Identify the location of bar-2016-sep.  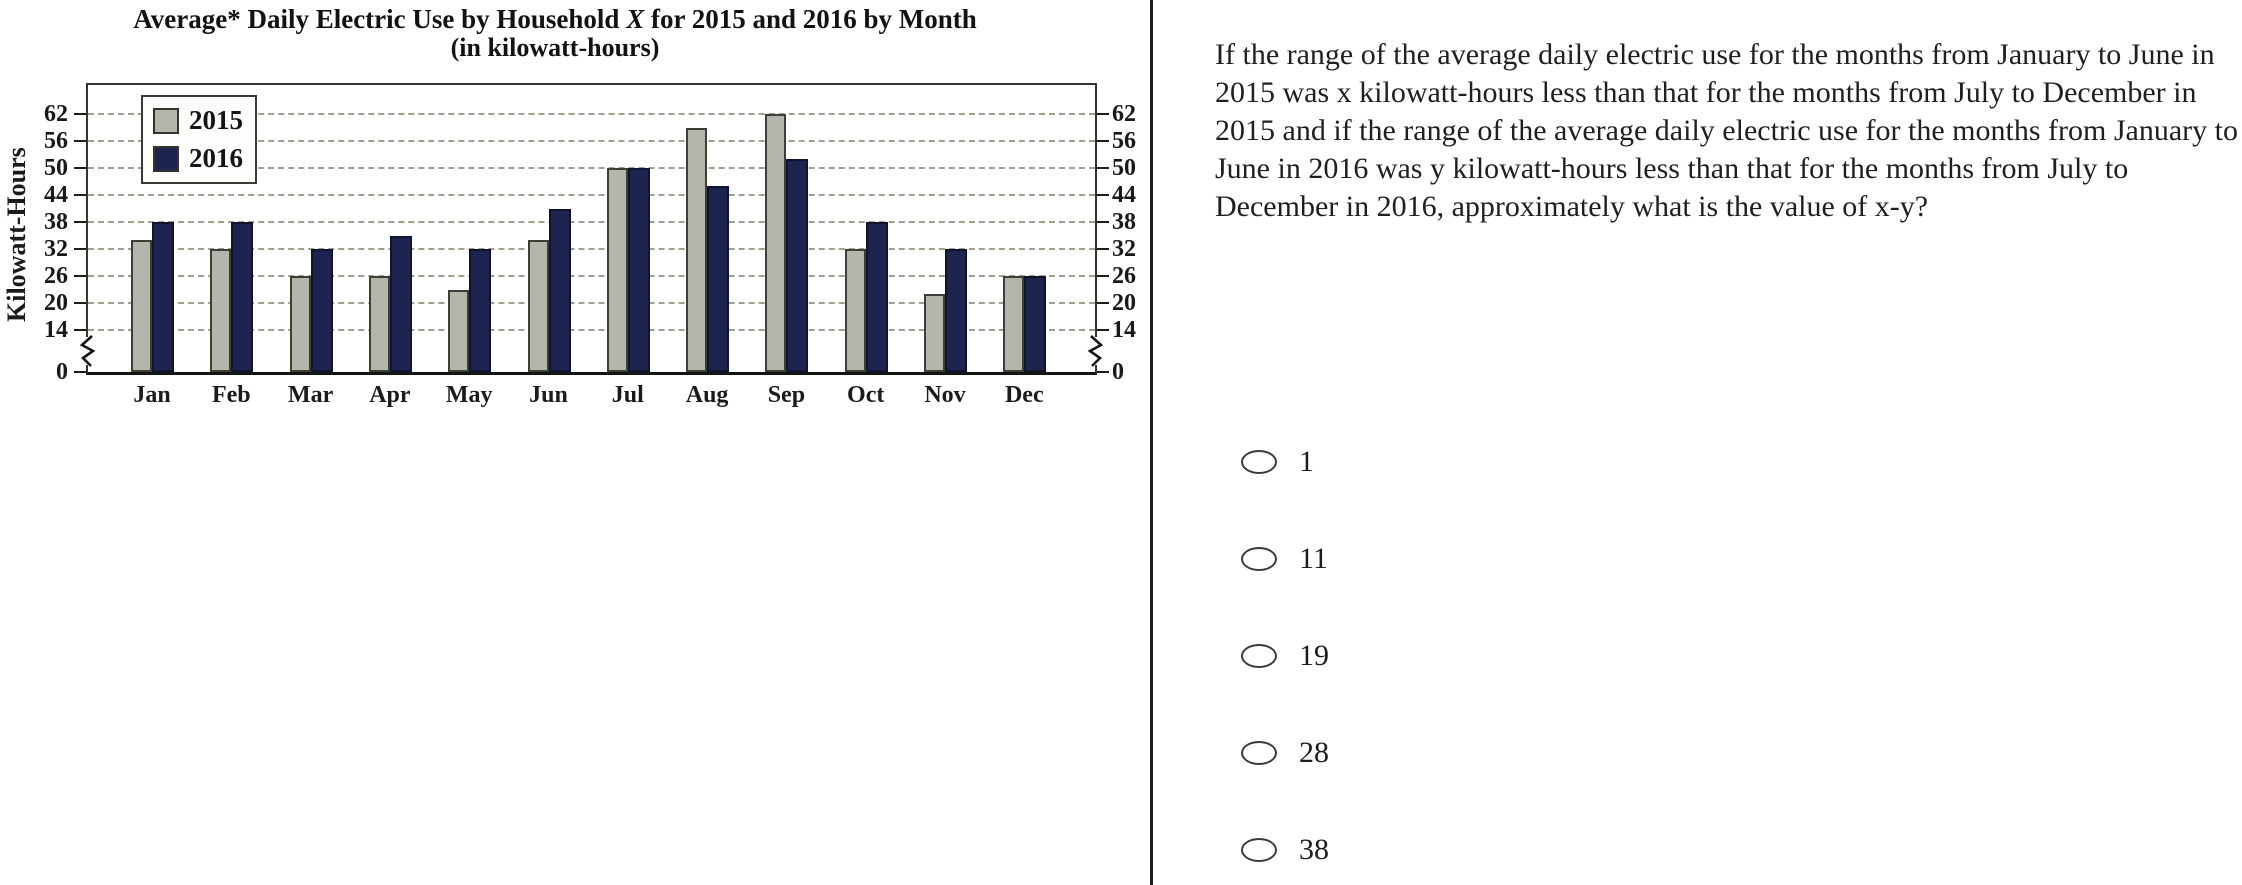
(797, 265).